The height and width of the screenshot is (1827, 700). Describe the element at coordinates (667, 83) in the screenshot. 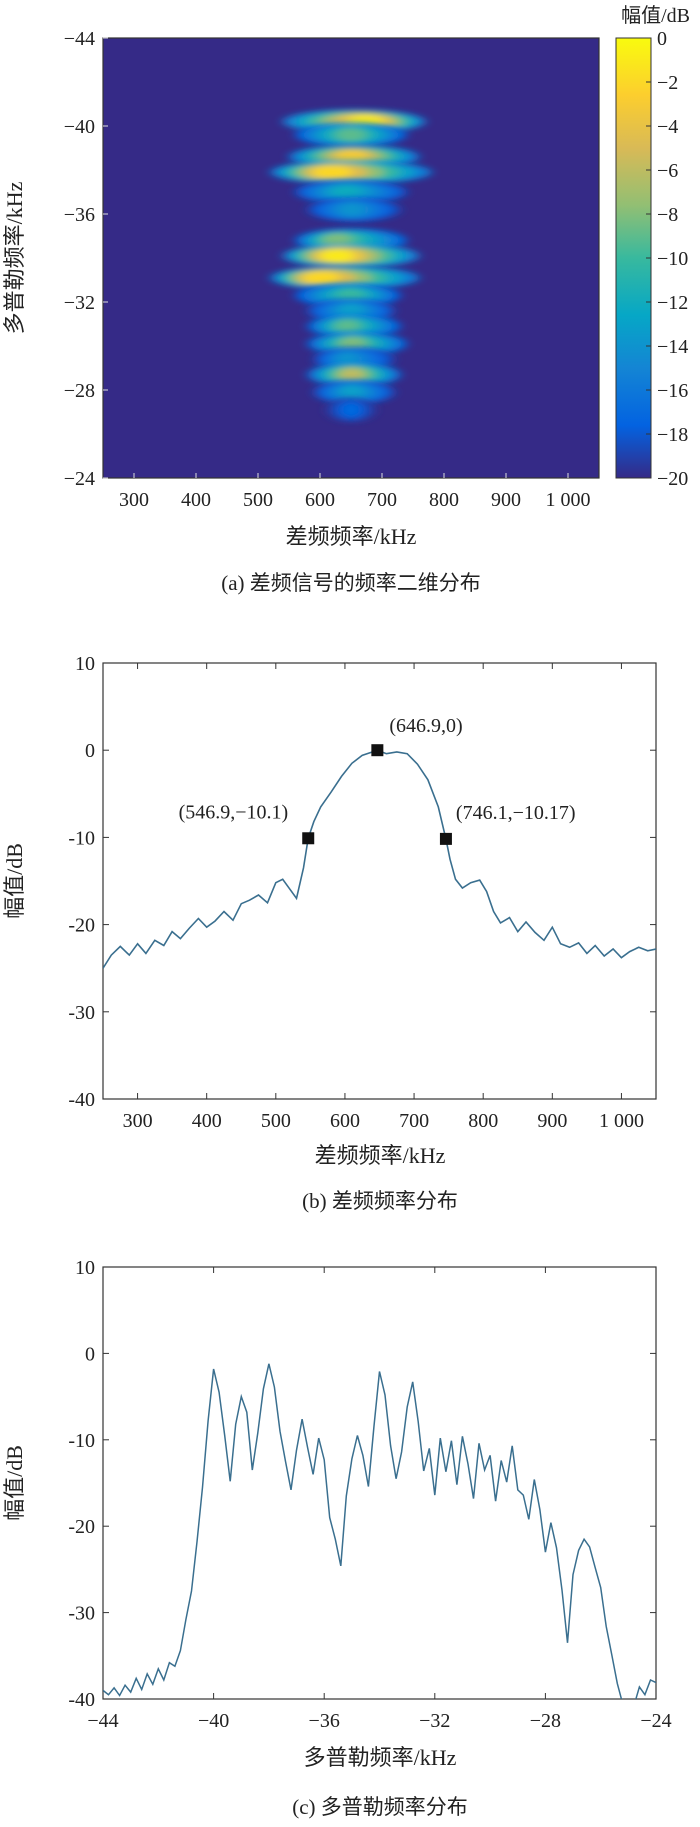

I see `colorbar-tick-label: −2` at that location.